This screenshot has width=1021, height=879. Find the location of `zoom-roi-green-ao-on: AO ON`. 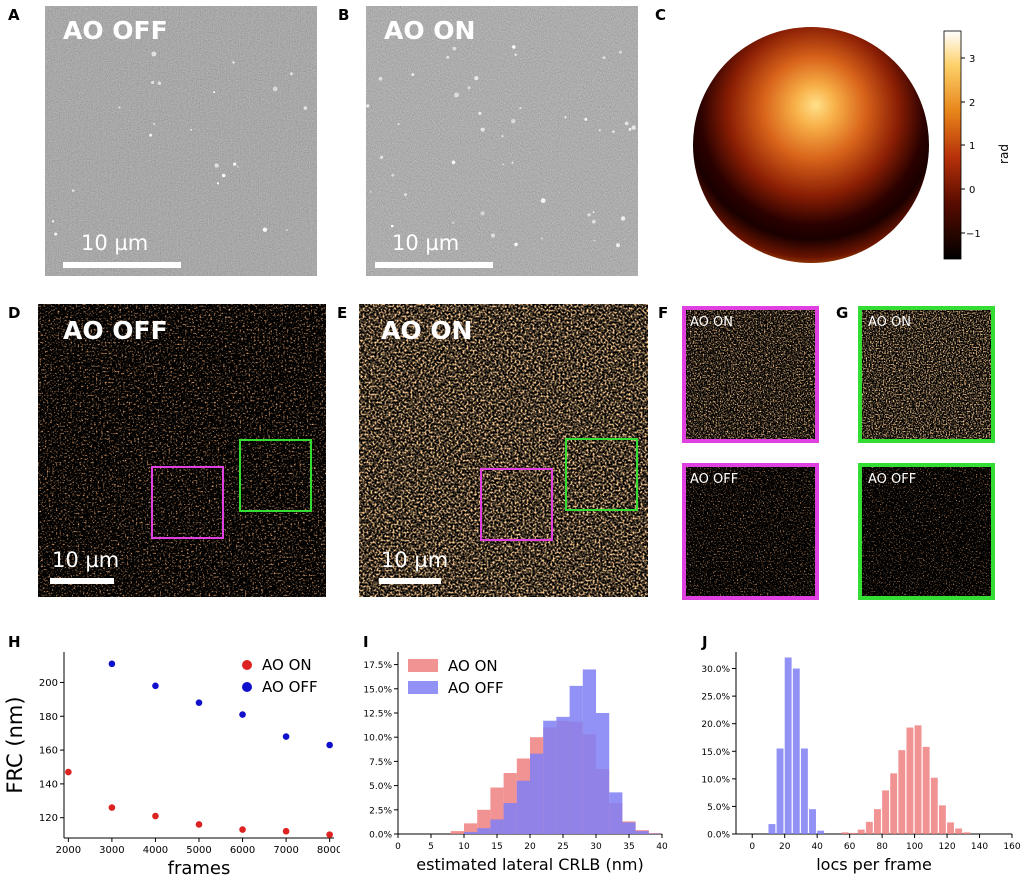

zoom-roi-green-ao-on: AO ON is located at coordinates (926, 374).